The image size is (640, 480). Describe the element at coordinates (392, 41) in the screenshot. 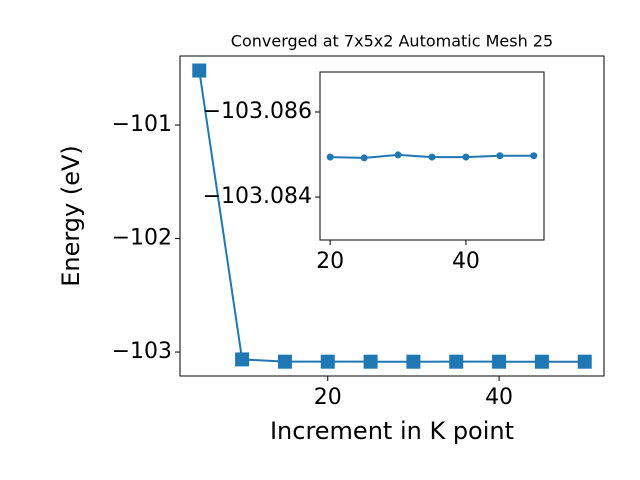

I see `chart-title: Converged at 7x5x2 Automatic Mesh 25` at that location.